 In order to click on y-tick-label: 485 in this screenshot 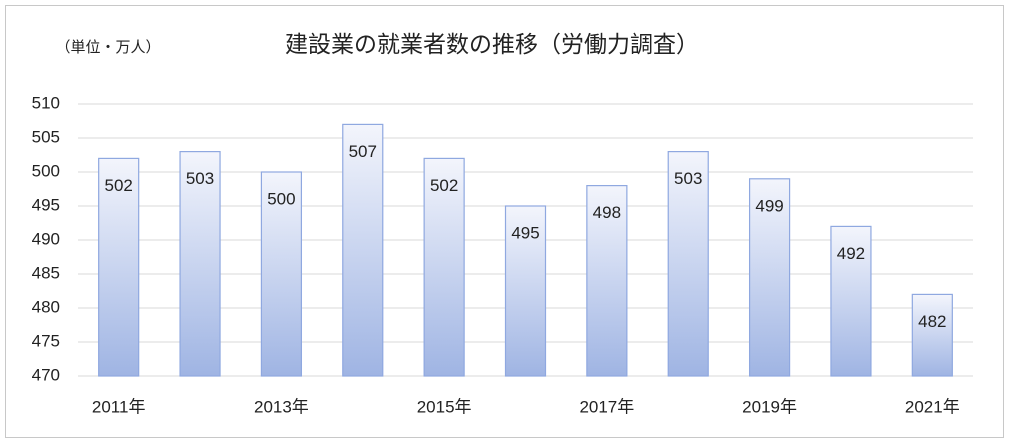, I will do `click(46, 272)`.